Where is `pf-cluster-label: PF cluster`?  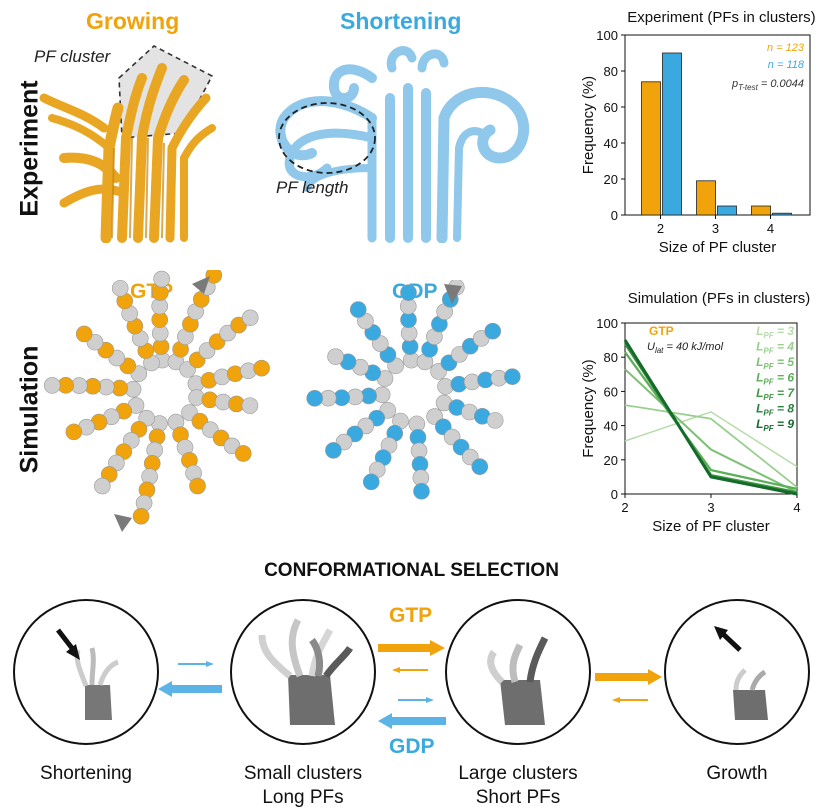
pf-cluster-label: PF cluster is located at coordinates (72, 56).